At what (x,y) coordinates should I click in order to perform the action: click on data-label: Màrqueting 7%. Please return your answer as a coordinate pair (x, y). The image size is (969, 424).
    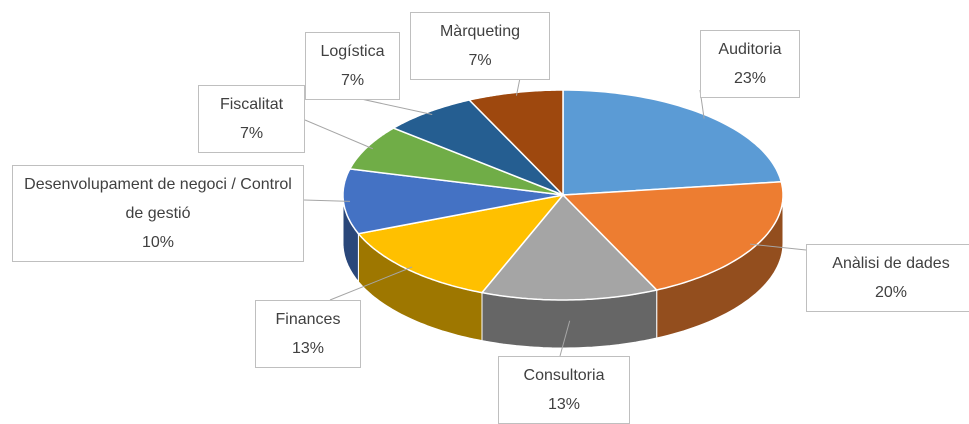
    Looking at the image, I should click on (480, 46).